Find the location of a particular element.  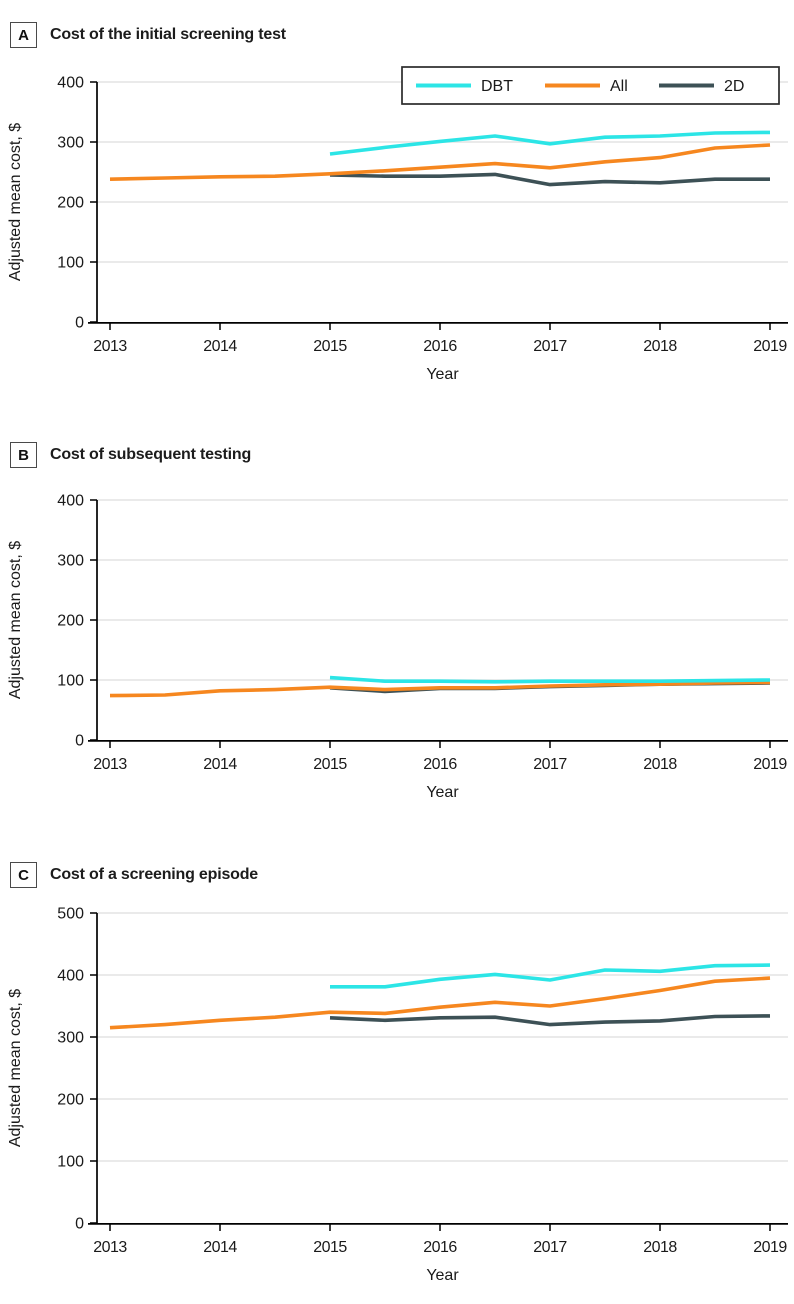

panel-c-letter-badge: C is located at coordinates (23, 875).